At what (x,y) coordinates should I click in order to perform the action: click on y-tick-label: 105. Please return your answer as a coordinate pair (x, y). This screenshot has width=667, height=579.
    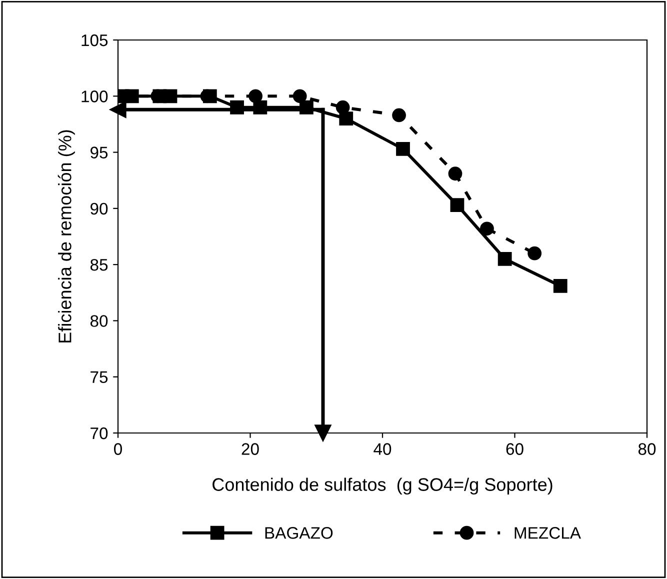
    Looking at the image, I should click on (95, 40).